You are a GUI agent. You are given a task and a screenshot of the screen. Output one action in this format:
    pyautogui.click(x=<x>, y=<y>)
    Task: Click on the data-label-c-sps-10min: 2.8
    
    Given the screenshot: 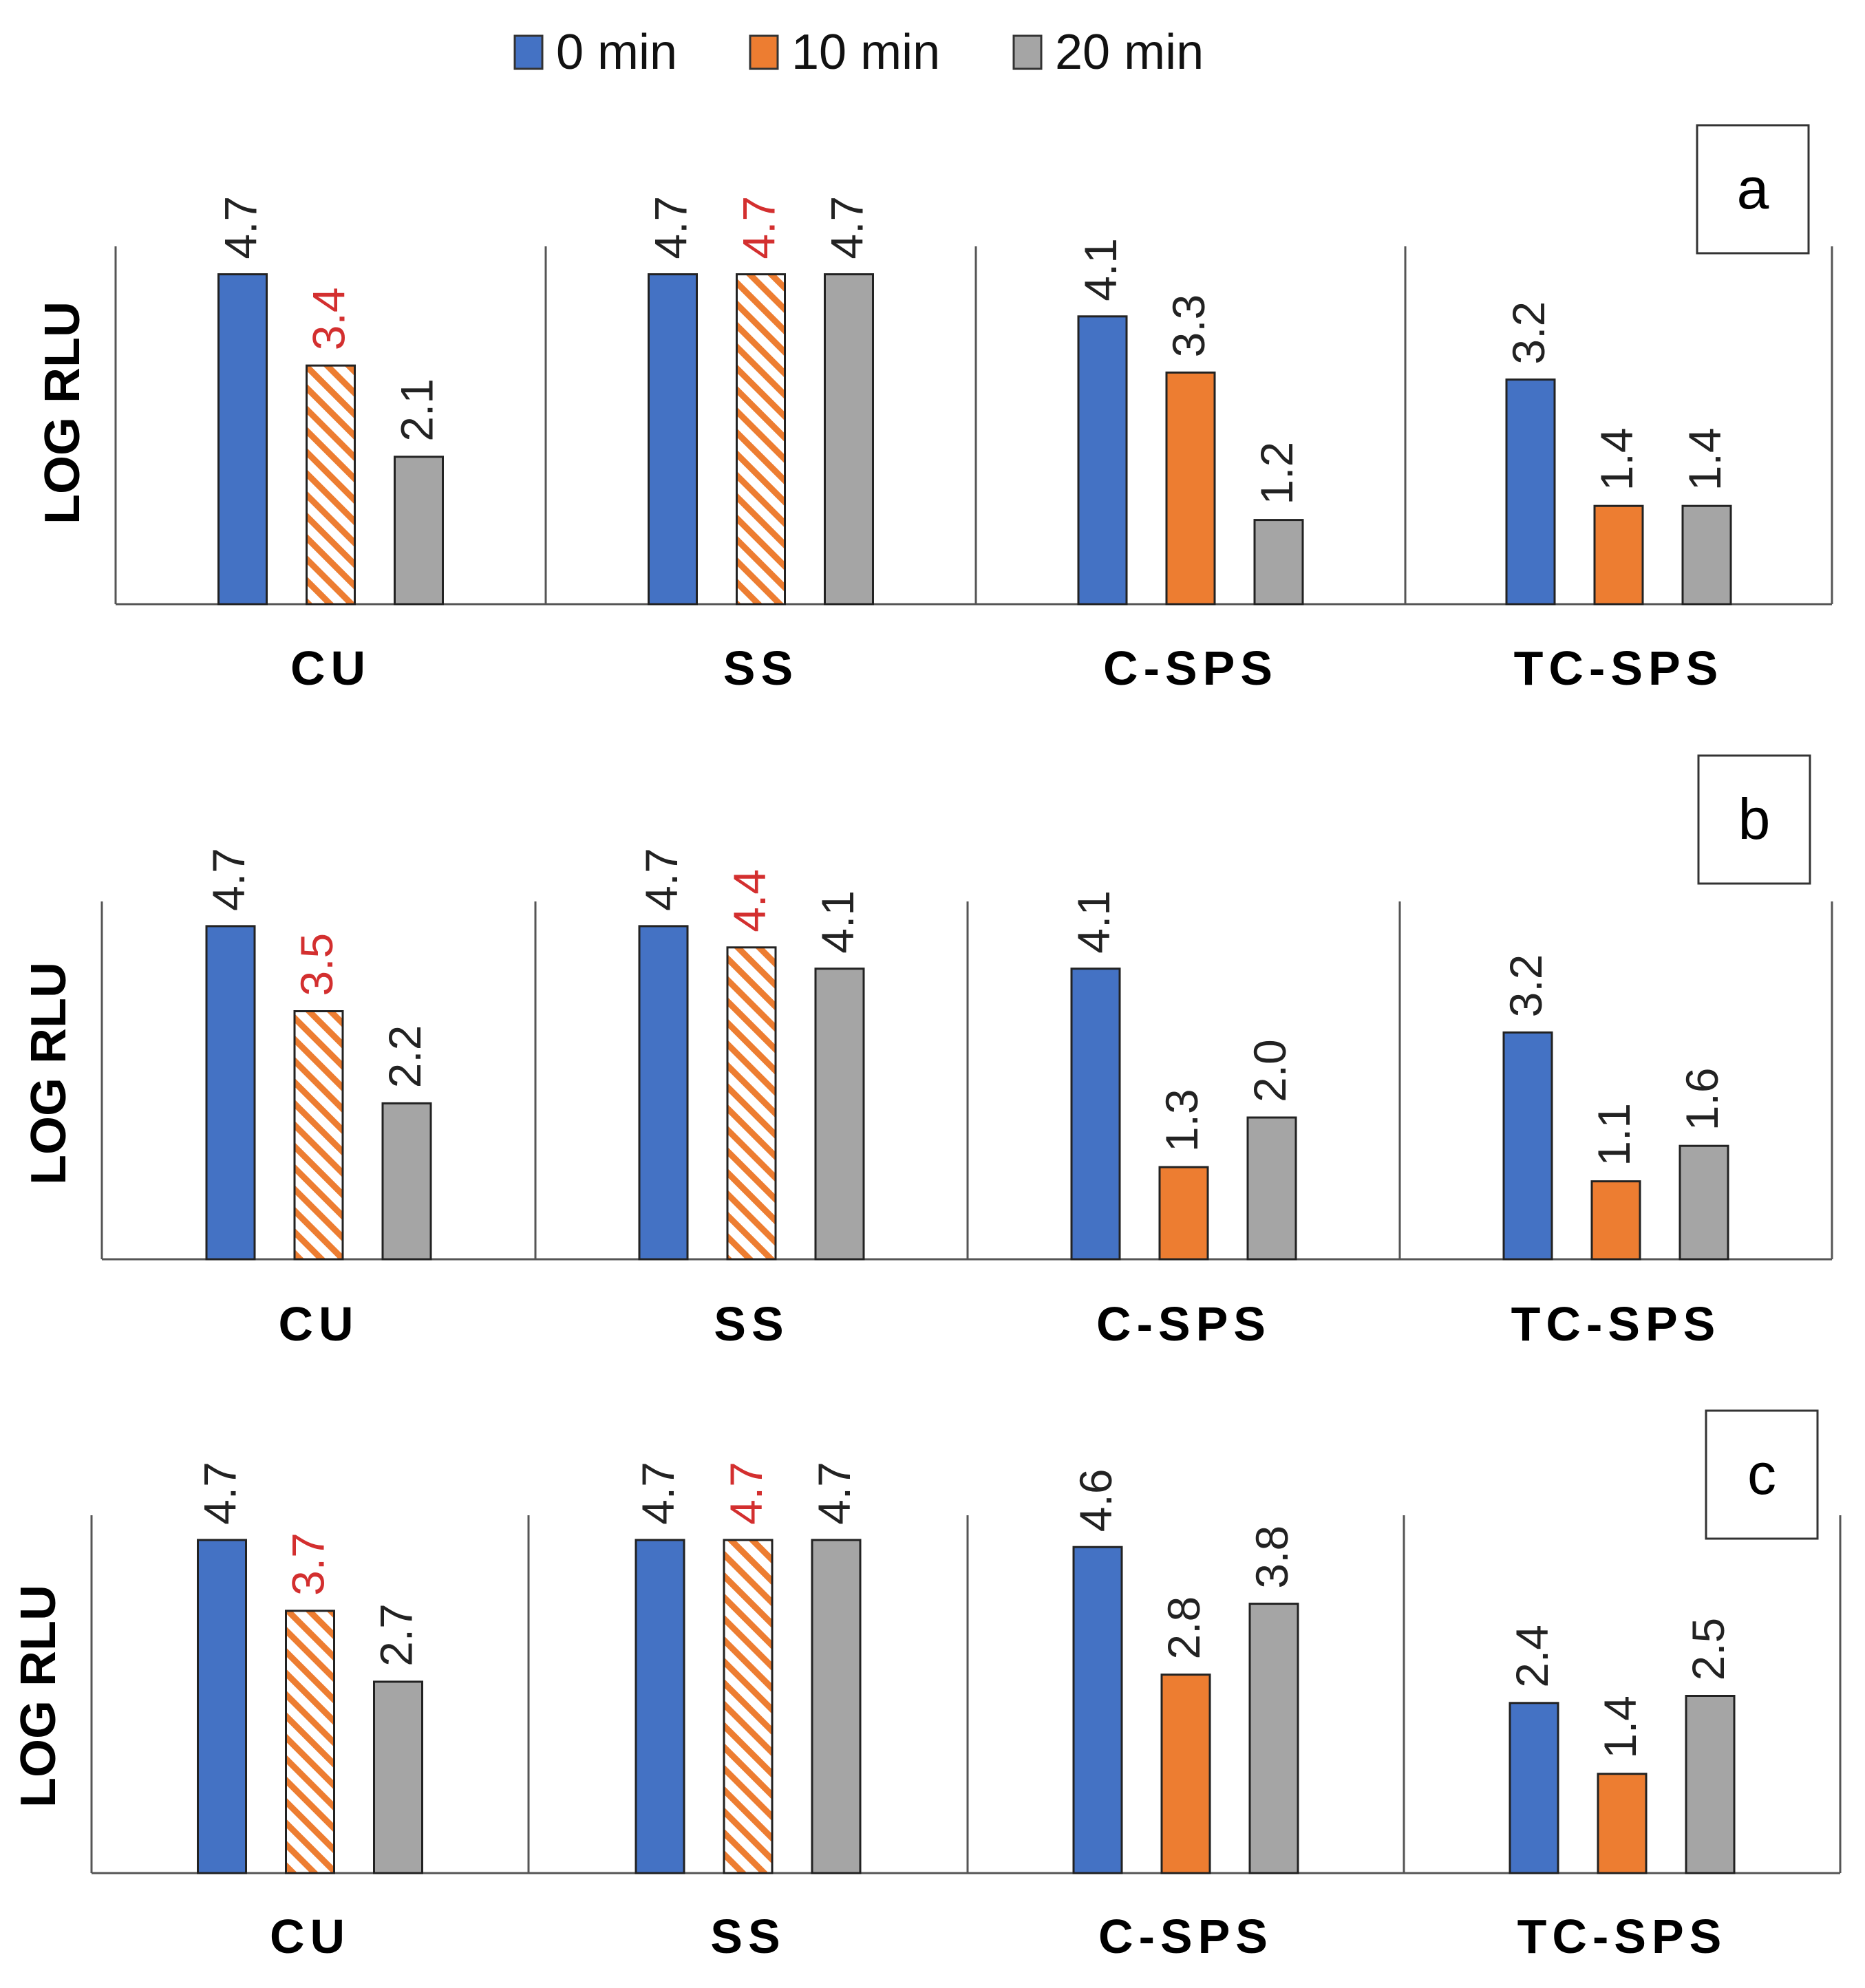 What is the action you would take?
    pyautogui.click(x=1183, y=1628)
    